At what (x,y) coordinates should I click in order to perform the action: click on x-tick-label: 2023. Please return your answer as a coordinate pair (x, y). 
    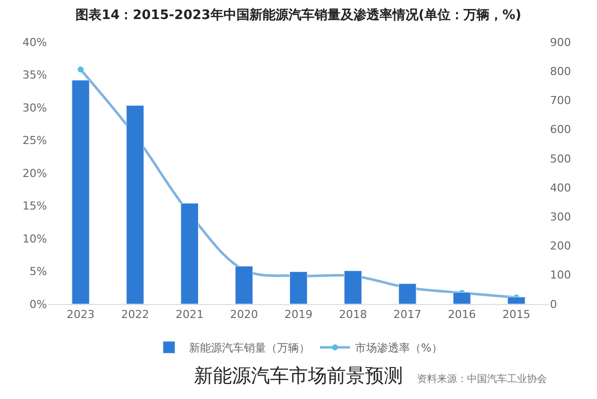
    Looking at the image, I should click on (80, 315).